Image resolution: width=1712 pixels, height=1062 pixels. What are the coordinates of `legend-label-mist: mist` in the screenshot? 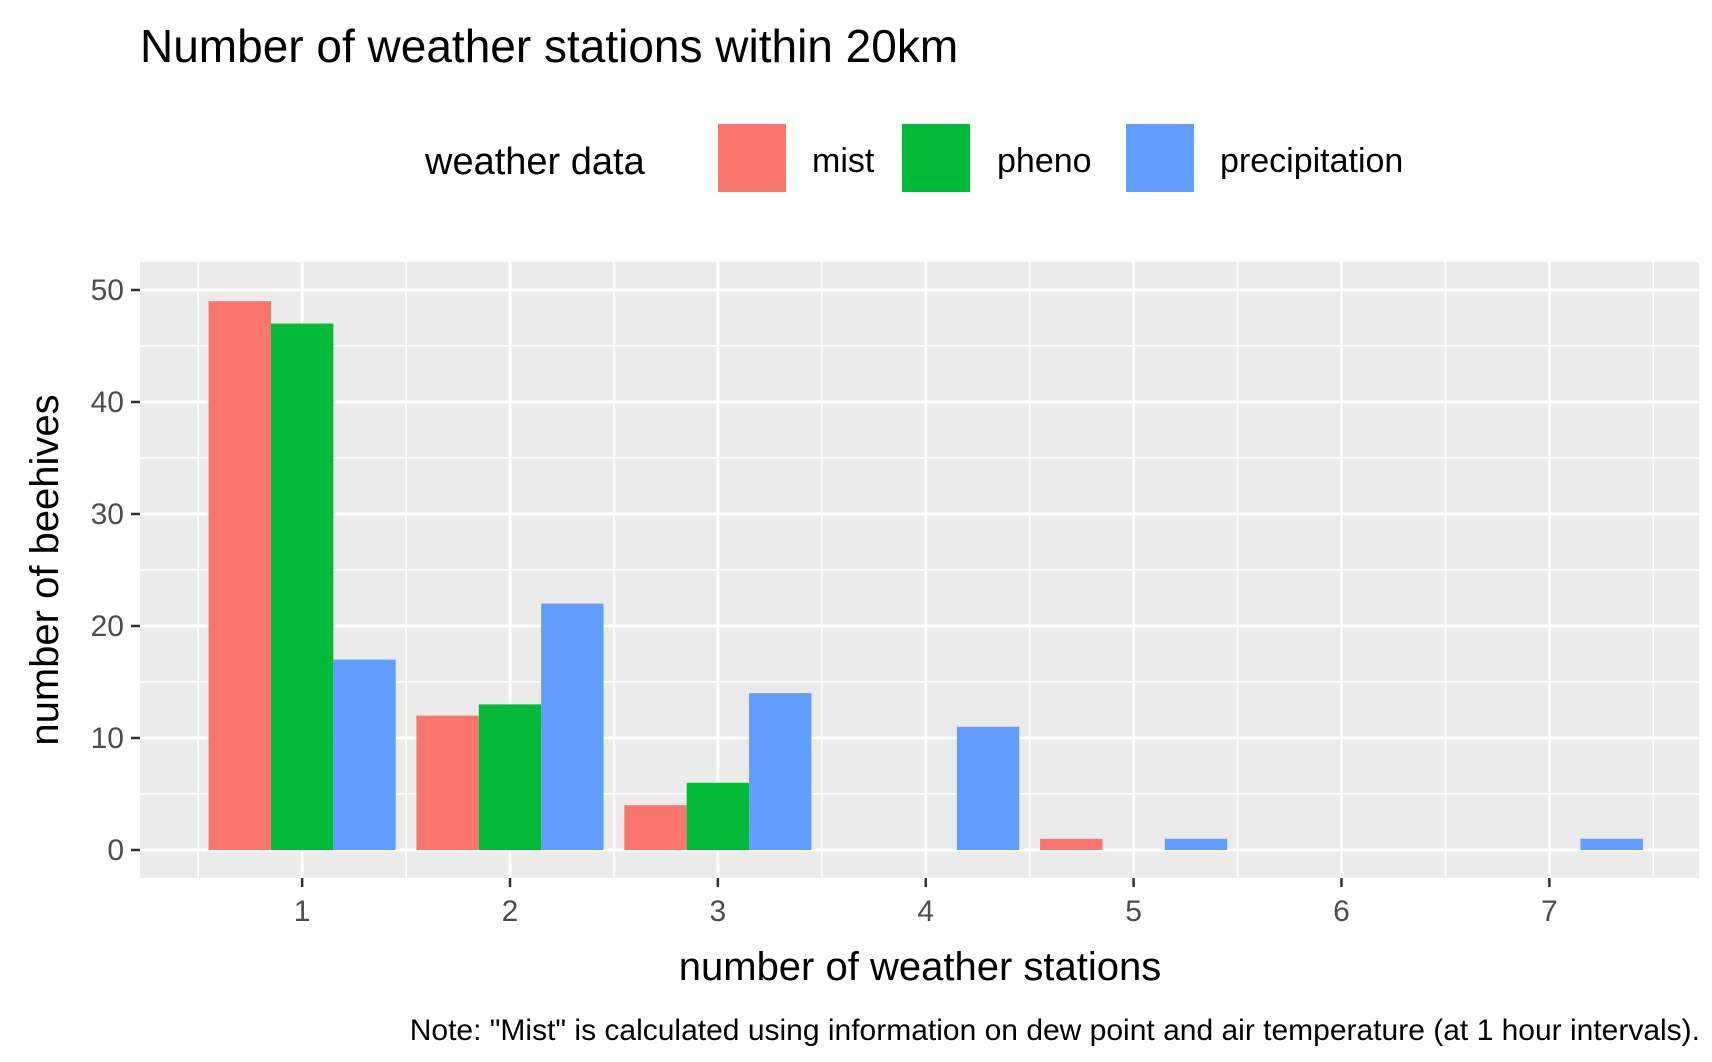 It's located at (843, 161).